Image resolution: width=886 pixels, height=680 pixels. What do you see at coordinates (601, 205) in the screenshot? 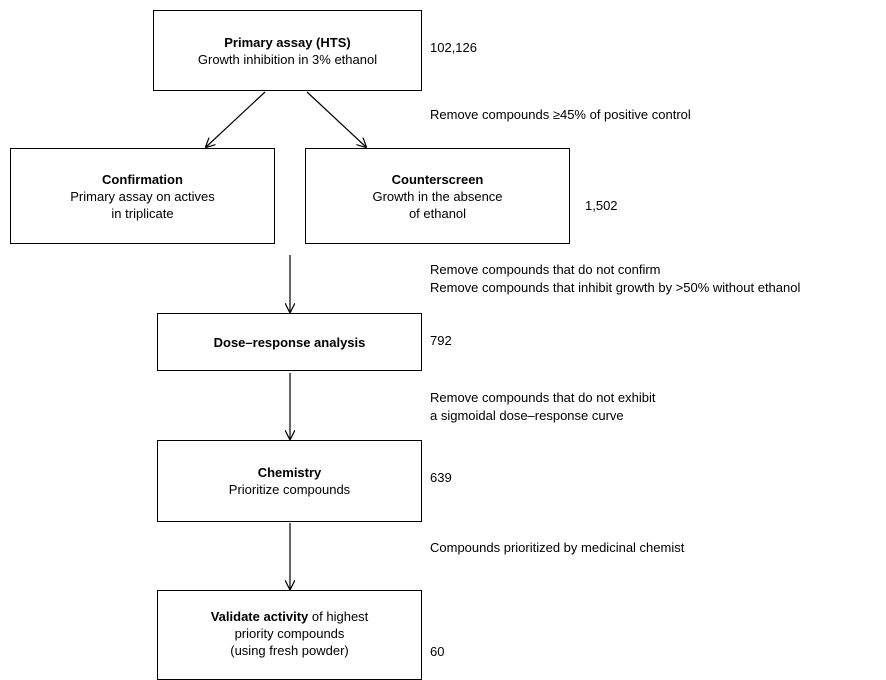
I see `count: 1,502` at bounding box center [601, 205].